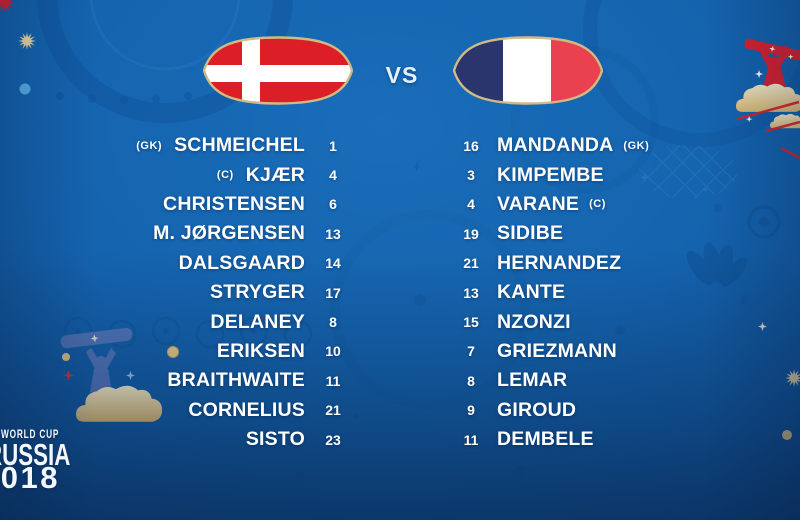 This screenshot has width=800, height=520. Describe the element at coordinates (471, 175) in the screenshot. I see `player-number: 3` at that location.